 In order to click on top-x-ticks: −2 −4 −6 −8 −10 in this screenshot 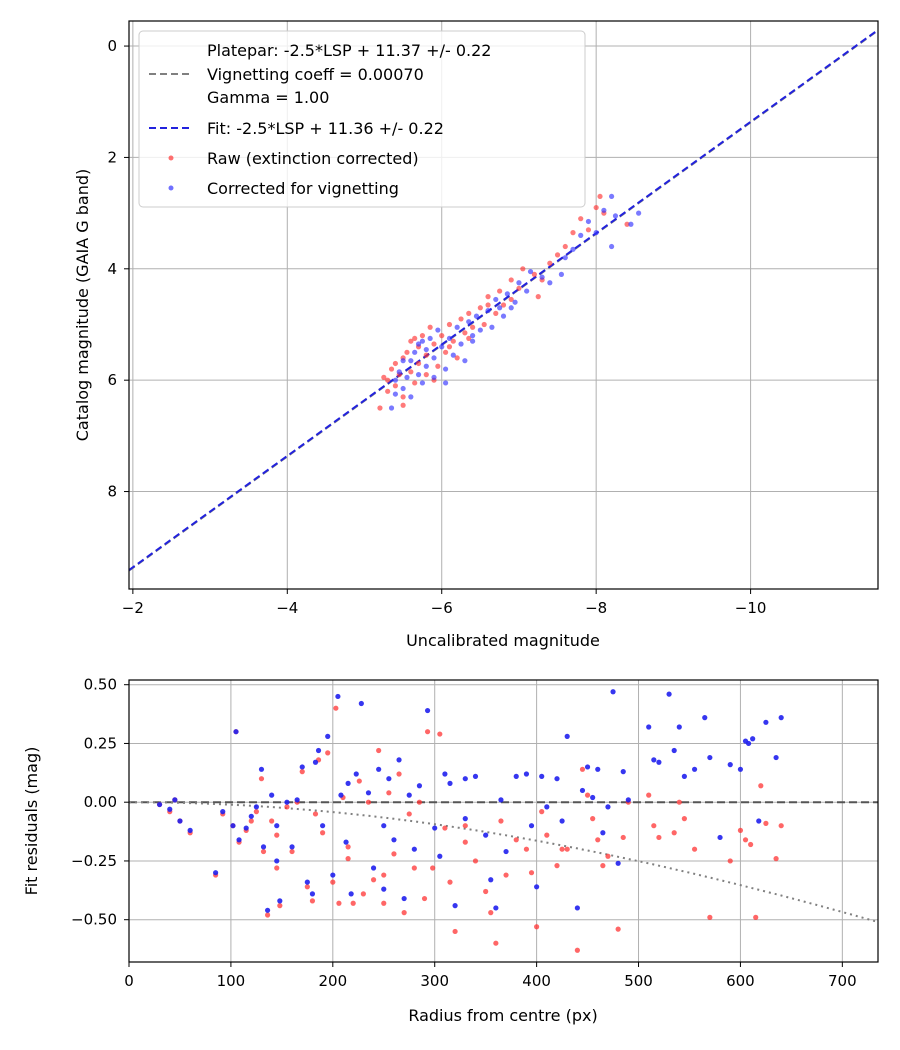, I will do `click(444, 603)`.